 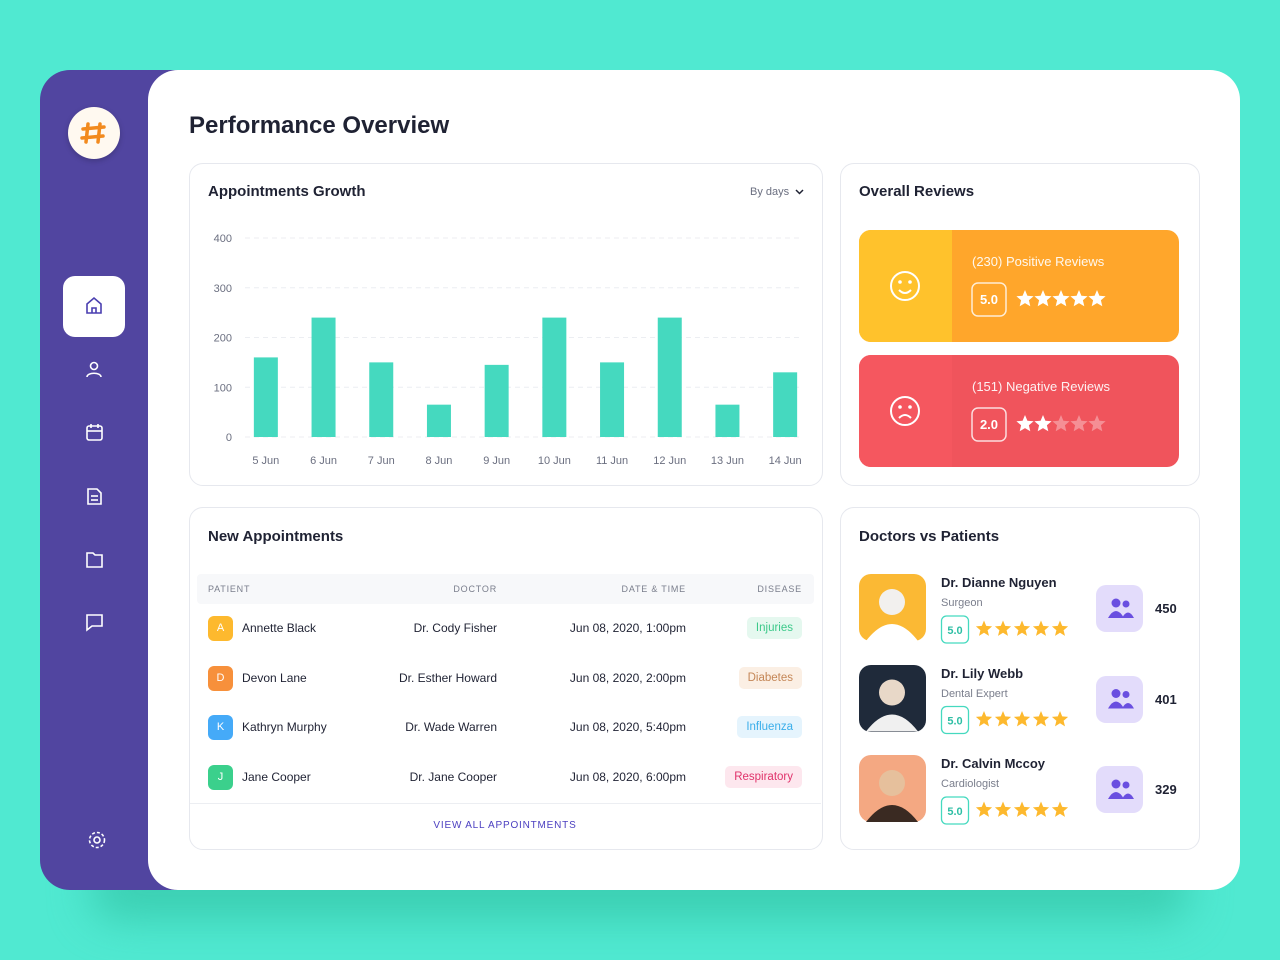 What do you see at coordinates (627, 677) in the screenshot?
I see `date-time: Jun 08, 2020, 2:00pm` at bounding box center [627, 677].